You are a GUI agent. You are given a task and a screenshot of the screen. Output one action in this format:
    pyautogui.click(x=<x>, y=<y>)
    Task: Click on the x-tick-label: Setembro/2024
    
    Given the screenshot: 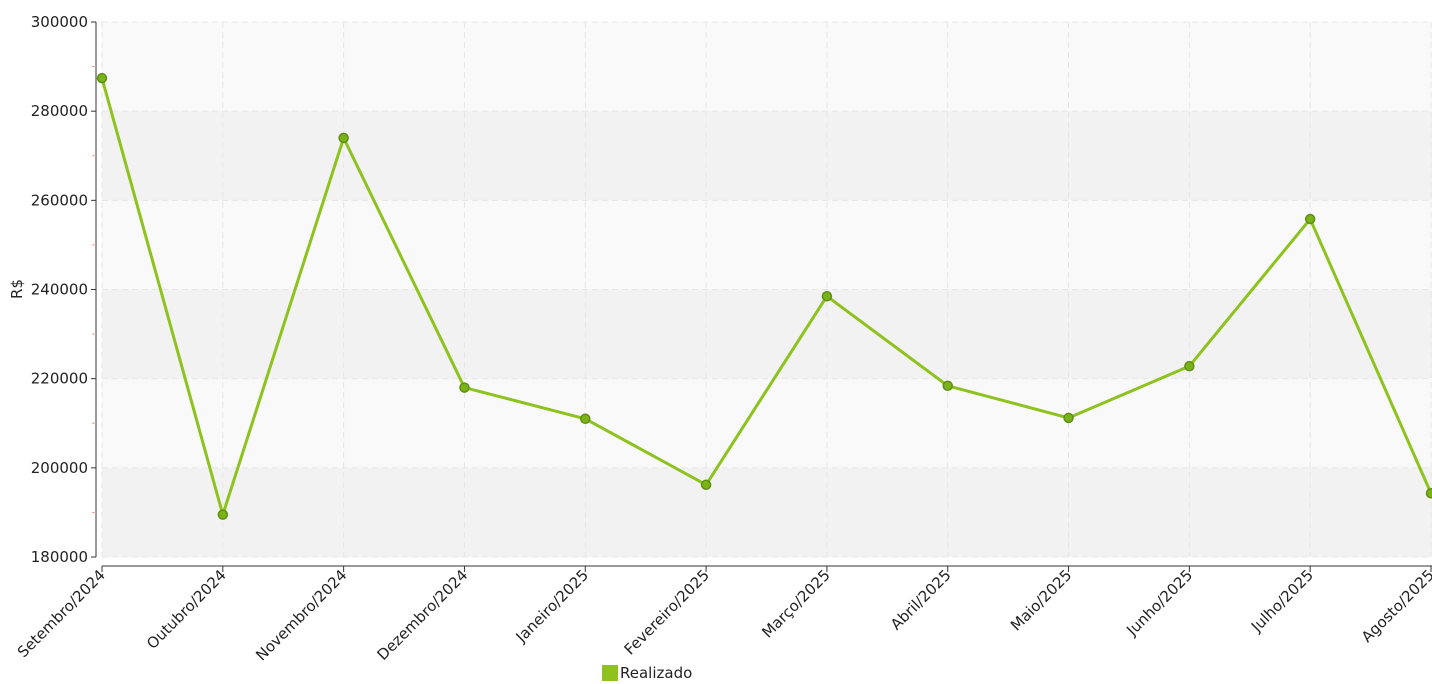 What is the action you would take?
    pyautogui.click(x=61, y=613)
    